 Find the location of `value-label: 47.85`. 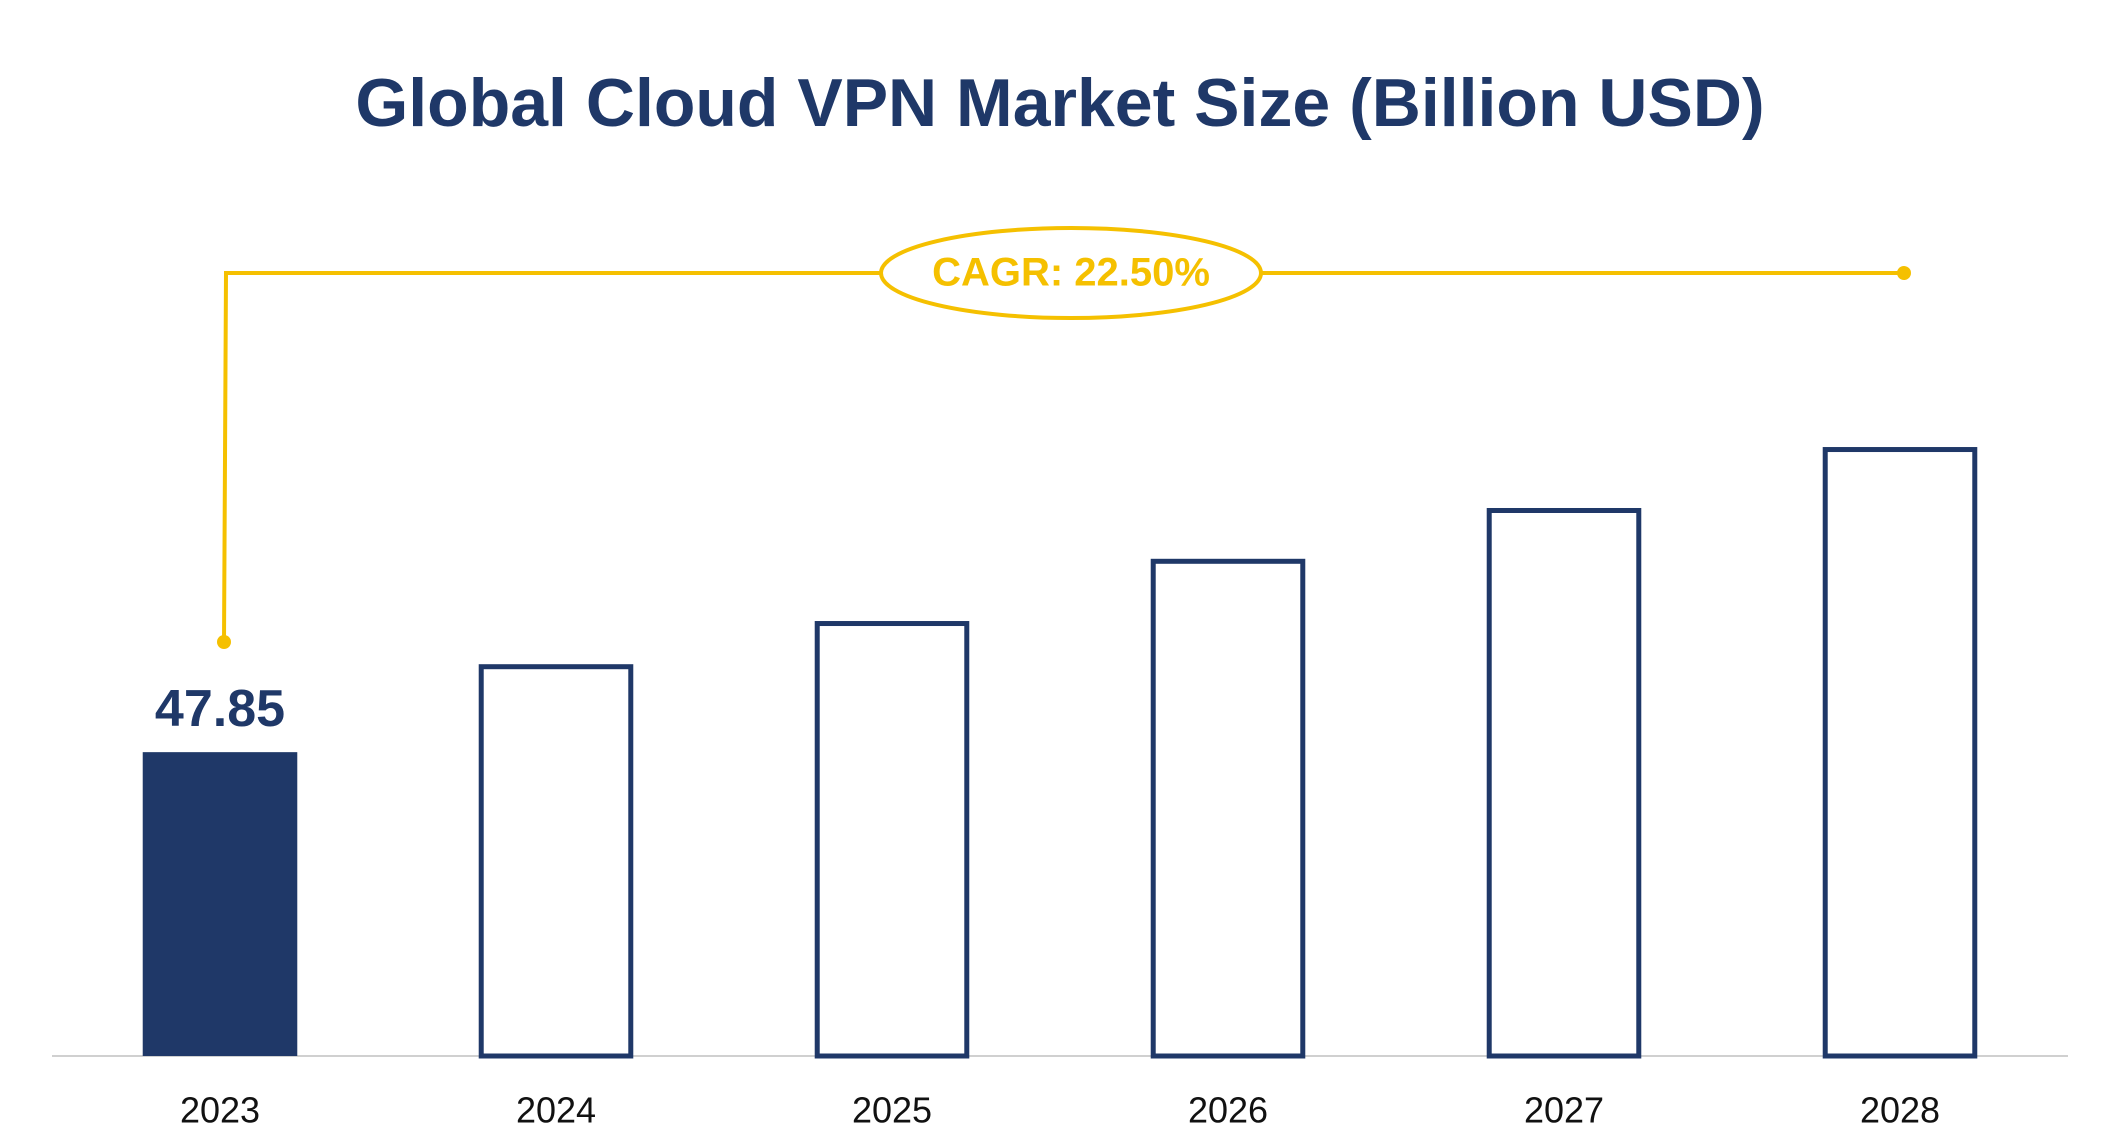

value-label: 47.85 is located at coordinates (220, 709).